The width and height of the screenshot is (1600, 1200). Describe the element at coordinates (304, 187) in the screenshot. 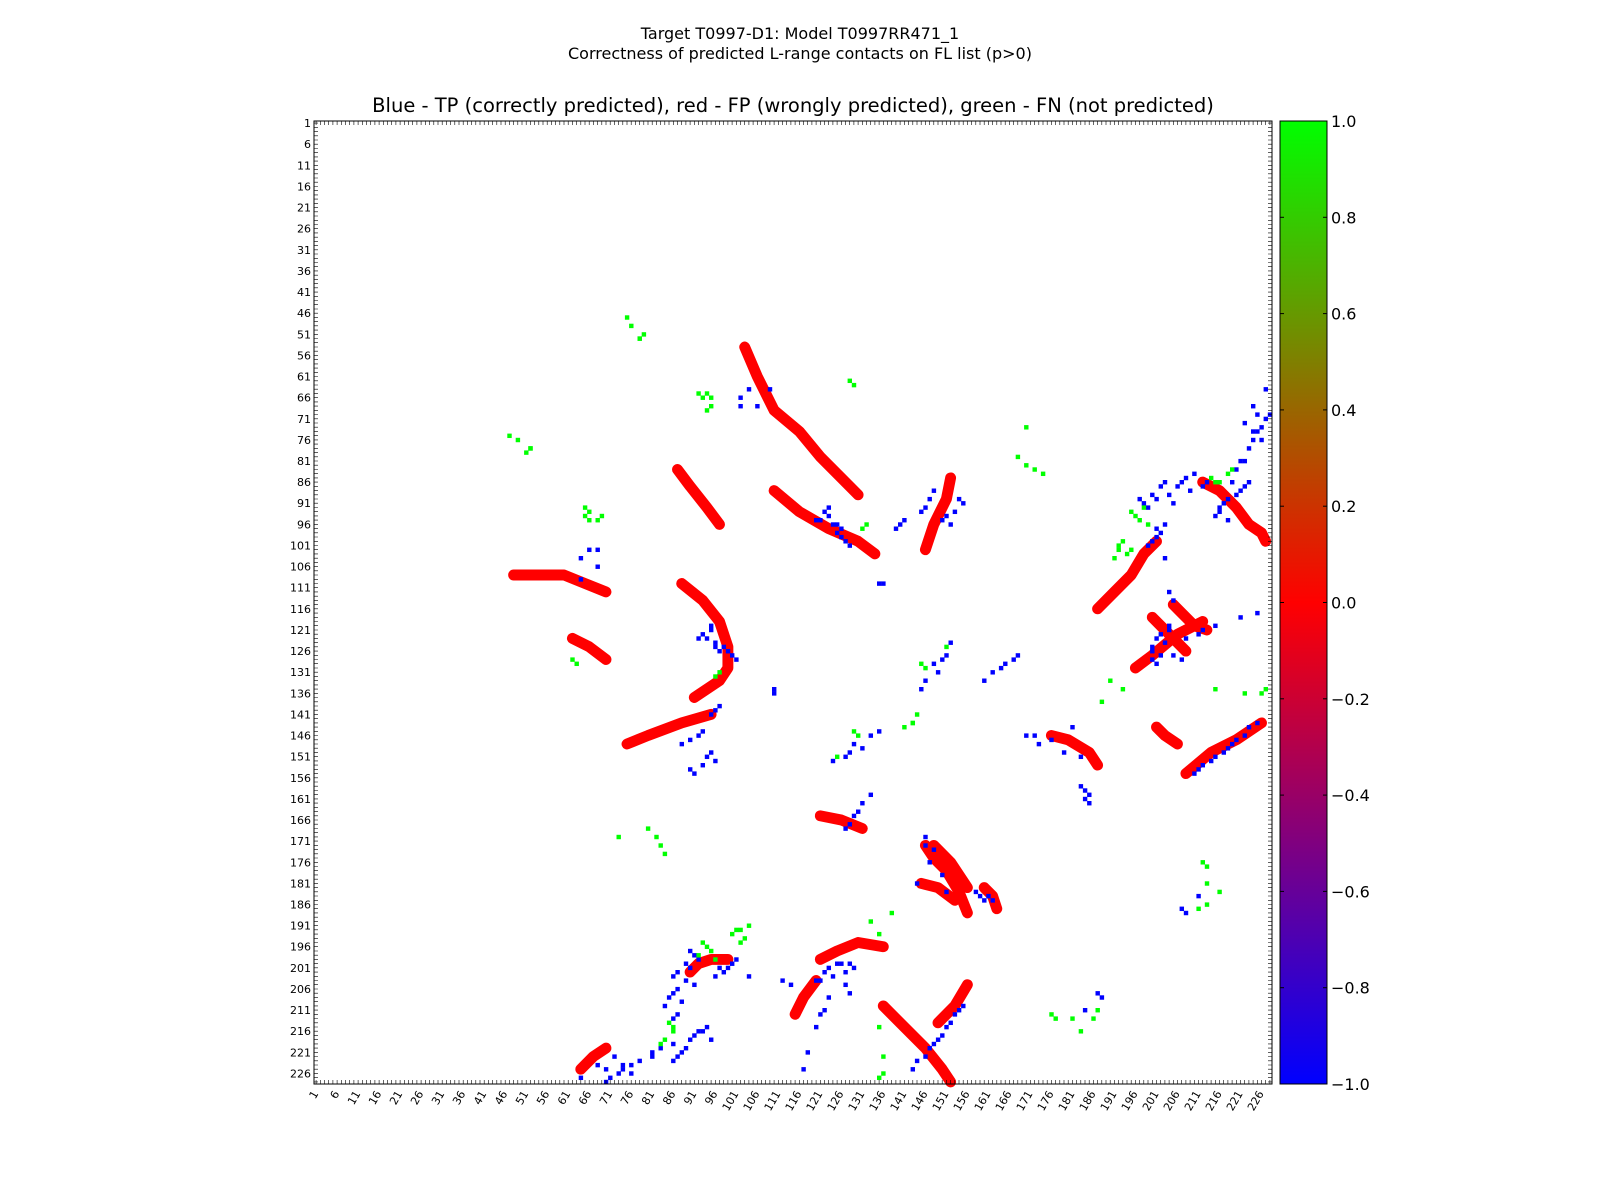

I see `y-tick-label: 16` at that location.